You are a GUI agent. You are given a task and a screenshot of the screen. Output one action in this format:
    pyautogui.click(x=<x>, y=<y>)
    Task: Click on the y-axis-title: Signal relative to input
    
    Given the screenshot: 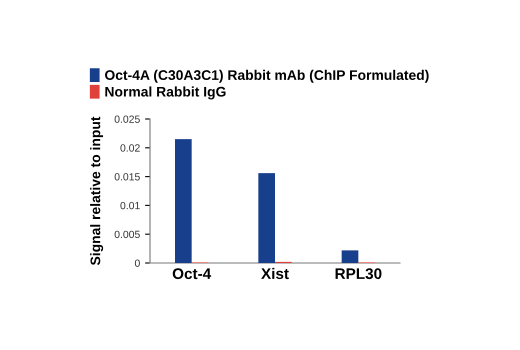 What is the action you would take?
    pyautogui.click(x=97, y=191)
    